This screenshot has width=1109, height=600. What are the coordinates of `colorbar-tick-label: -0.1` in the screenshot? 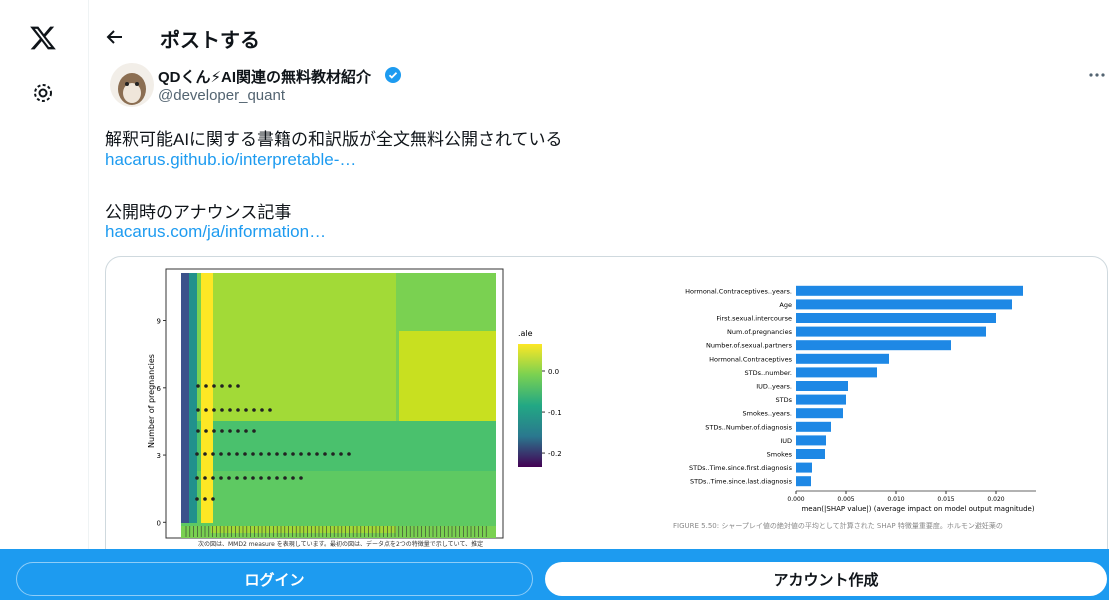 It's located at (555, 413).